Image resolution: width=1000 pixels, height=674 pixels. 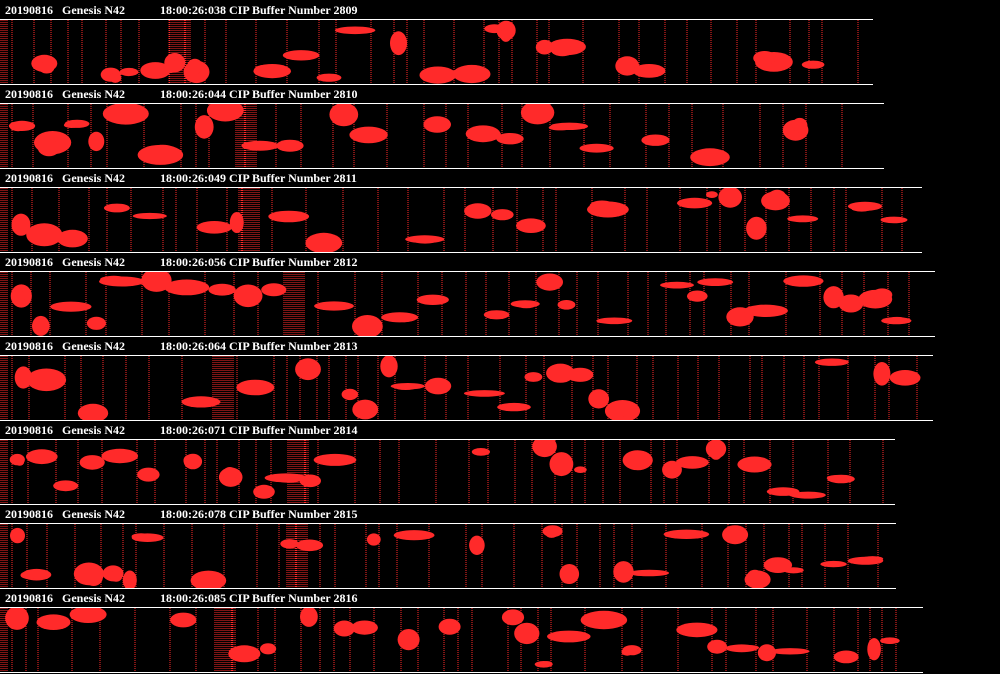 I want to click on buffer-timestamp: 18:00:26:064 CIP Buffer Number 2813, so click(x=259, y=346).